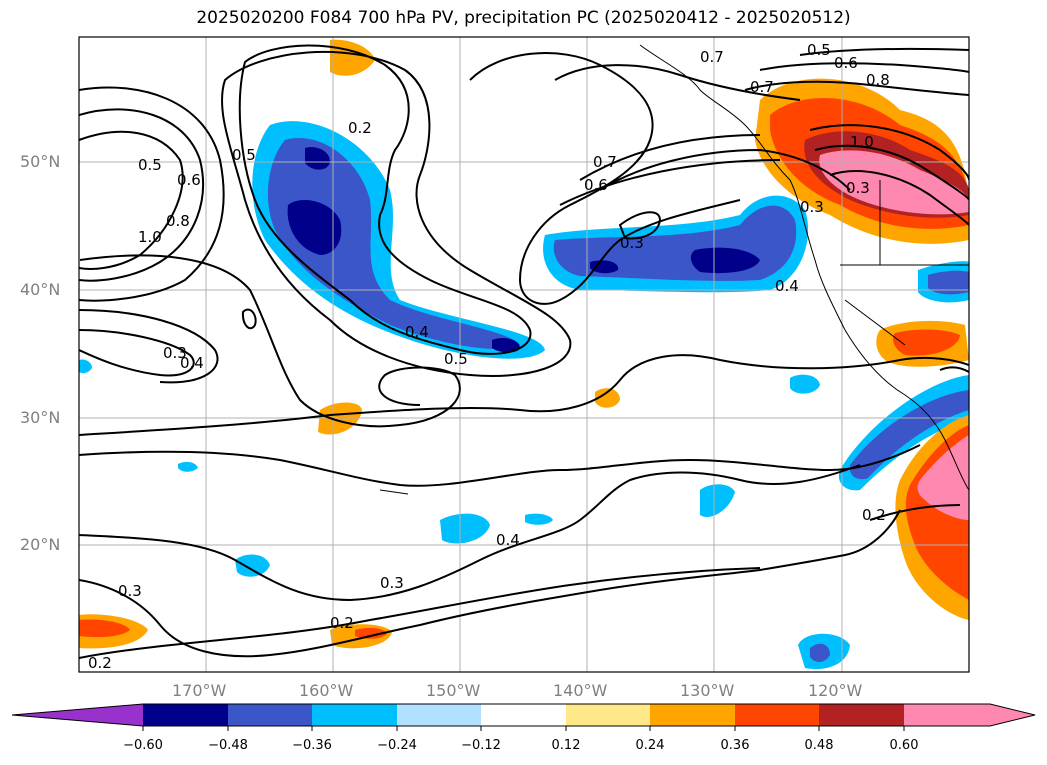 The width and height of the screenshot is (1047, 765). I want to click on colorbar-tick-label: −0.24, so click(397, 745).